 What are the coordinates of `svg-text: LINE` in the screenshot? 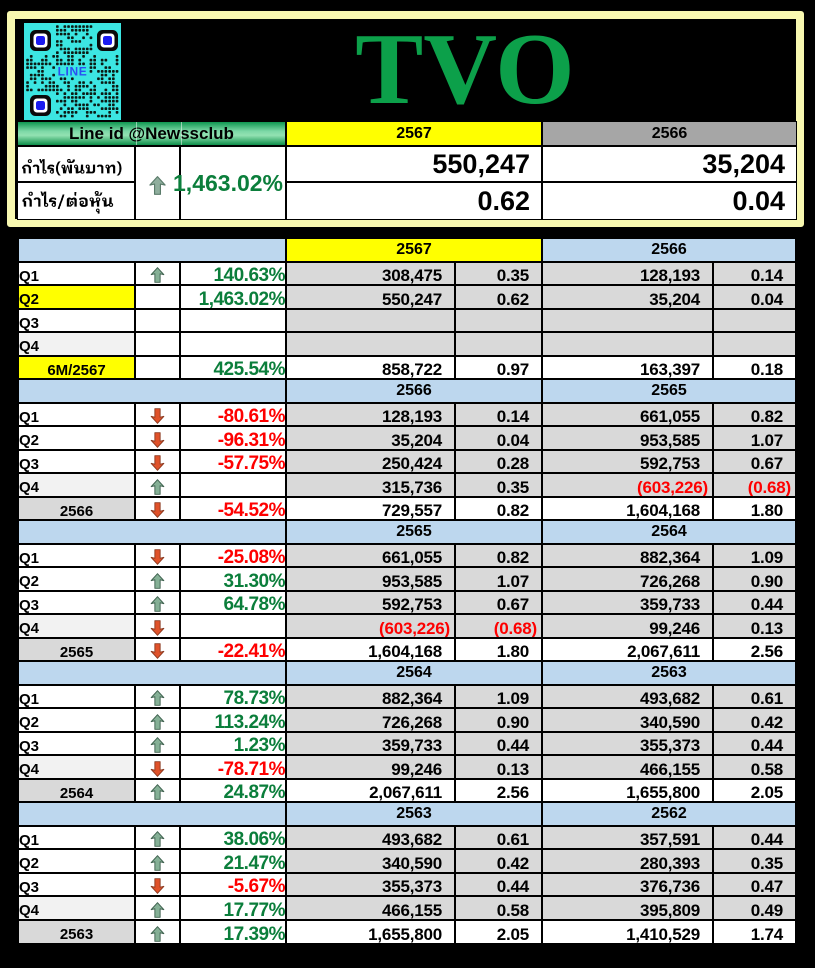 It's located at (73, 72).